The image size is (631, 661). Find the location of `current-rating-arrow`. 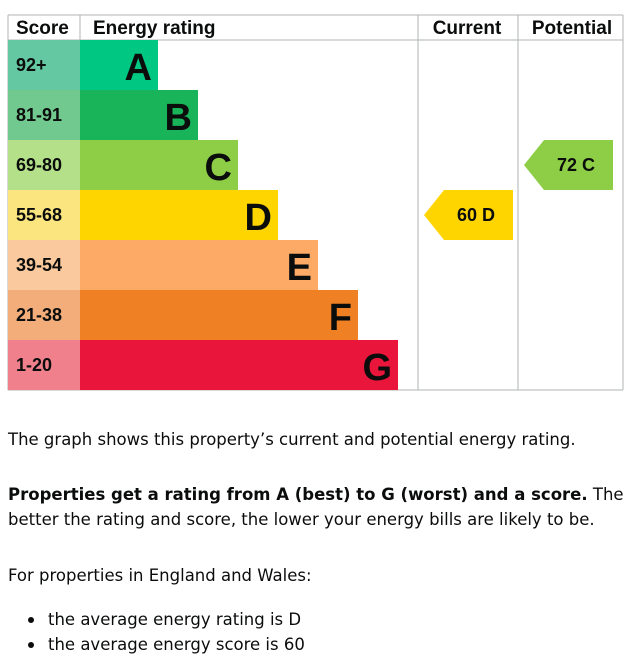

current-rating-arrow is located at coordinates (468, 215).